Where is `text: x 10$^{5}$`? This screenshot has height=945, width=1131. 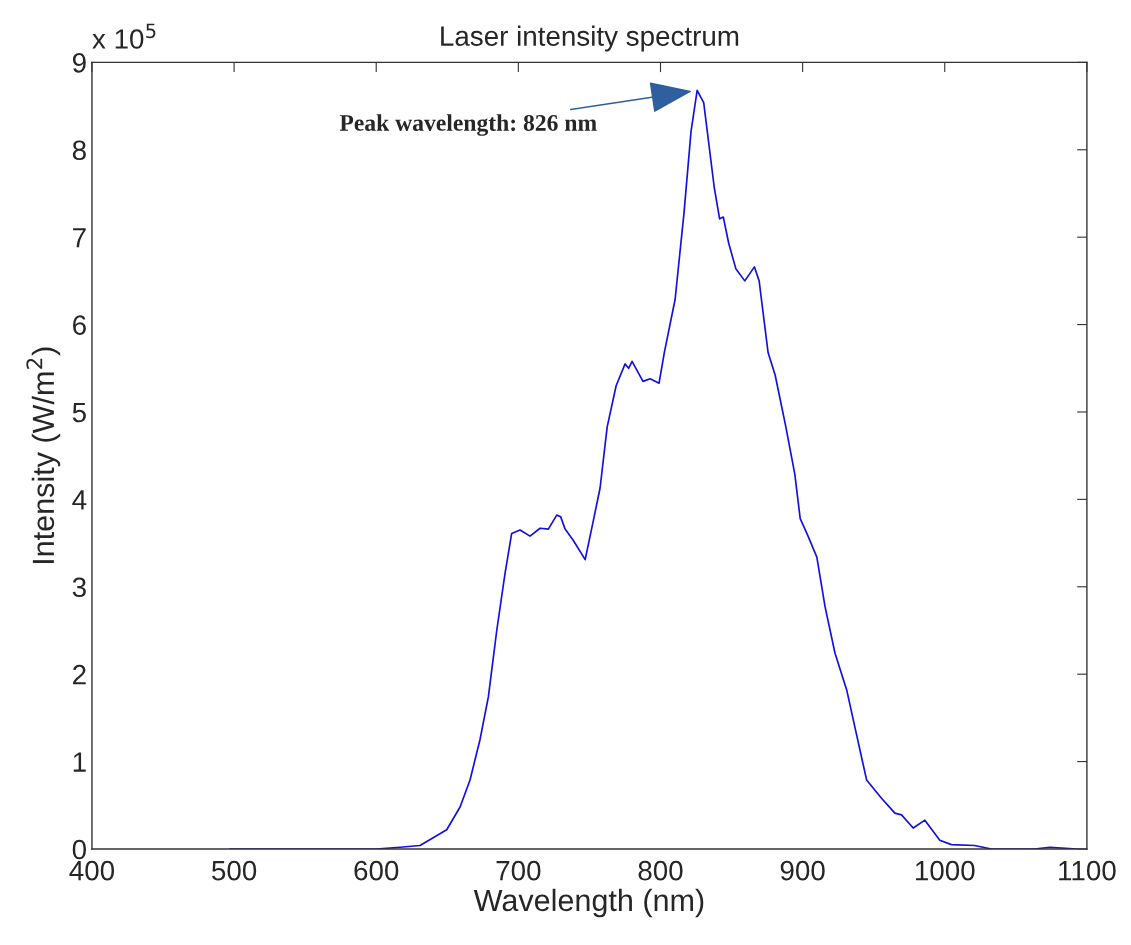
text: x 10$^{5}$ is located at coordinates (124, 36).